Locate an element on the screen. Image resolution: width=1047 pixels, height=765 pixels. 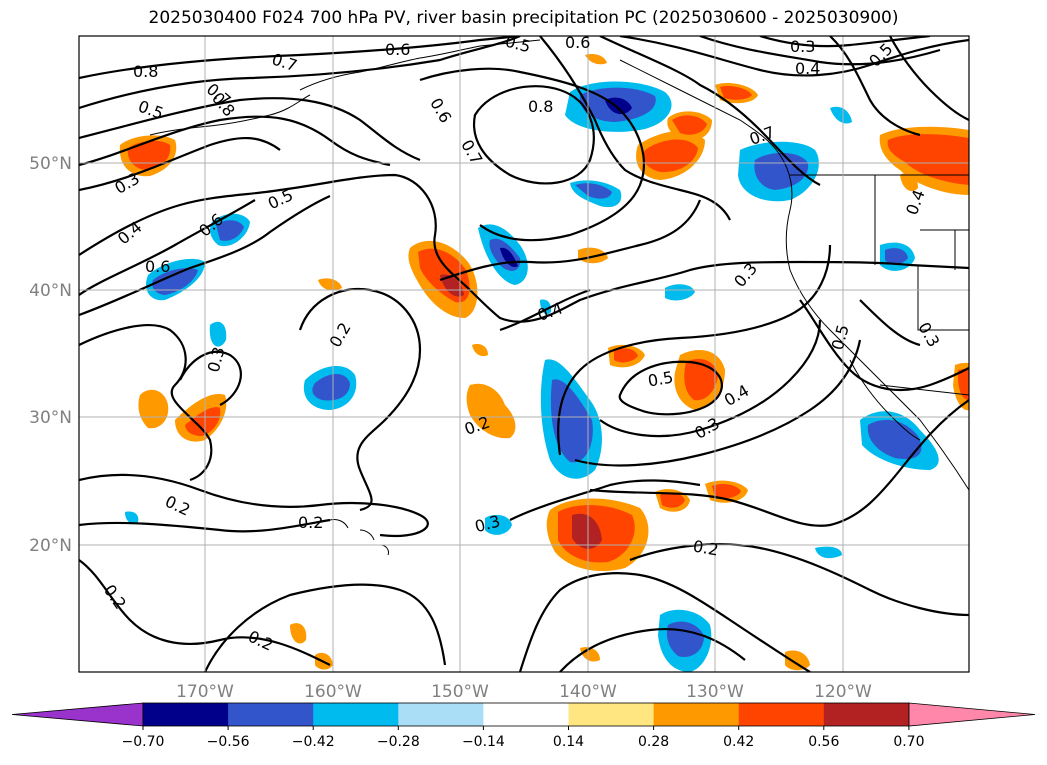
colorbar is located at coordinates (523, 714).